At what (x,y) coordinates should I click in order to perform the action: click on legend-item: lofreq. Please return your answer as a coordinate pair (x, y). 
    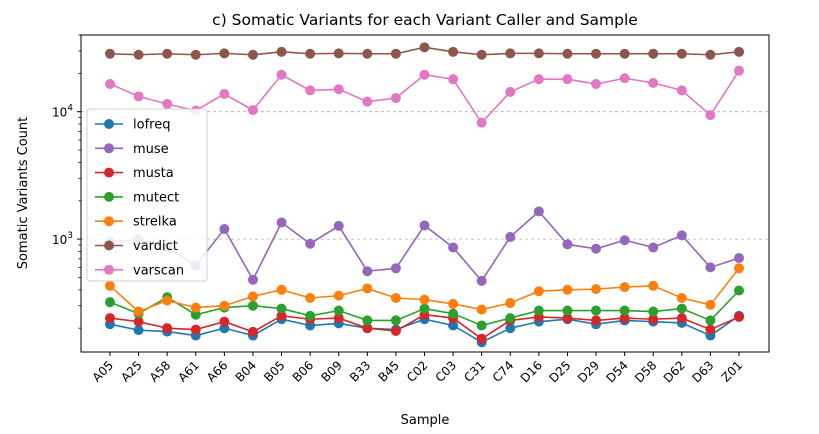
    Looking at the image, I should click on (132, 125).